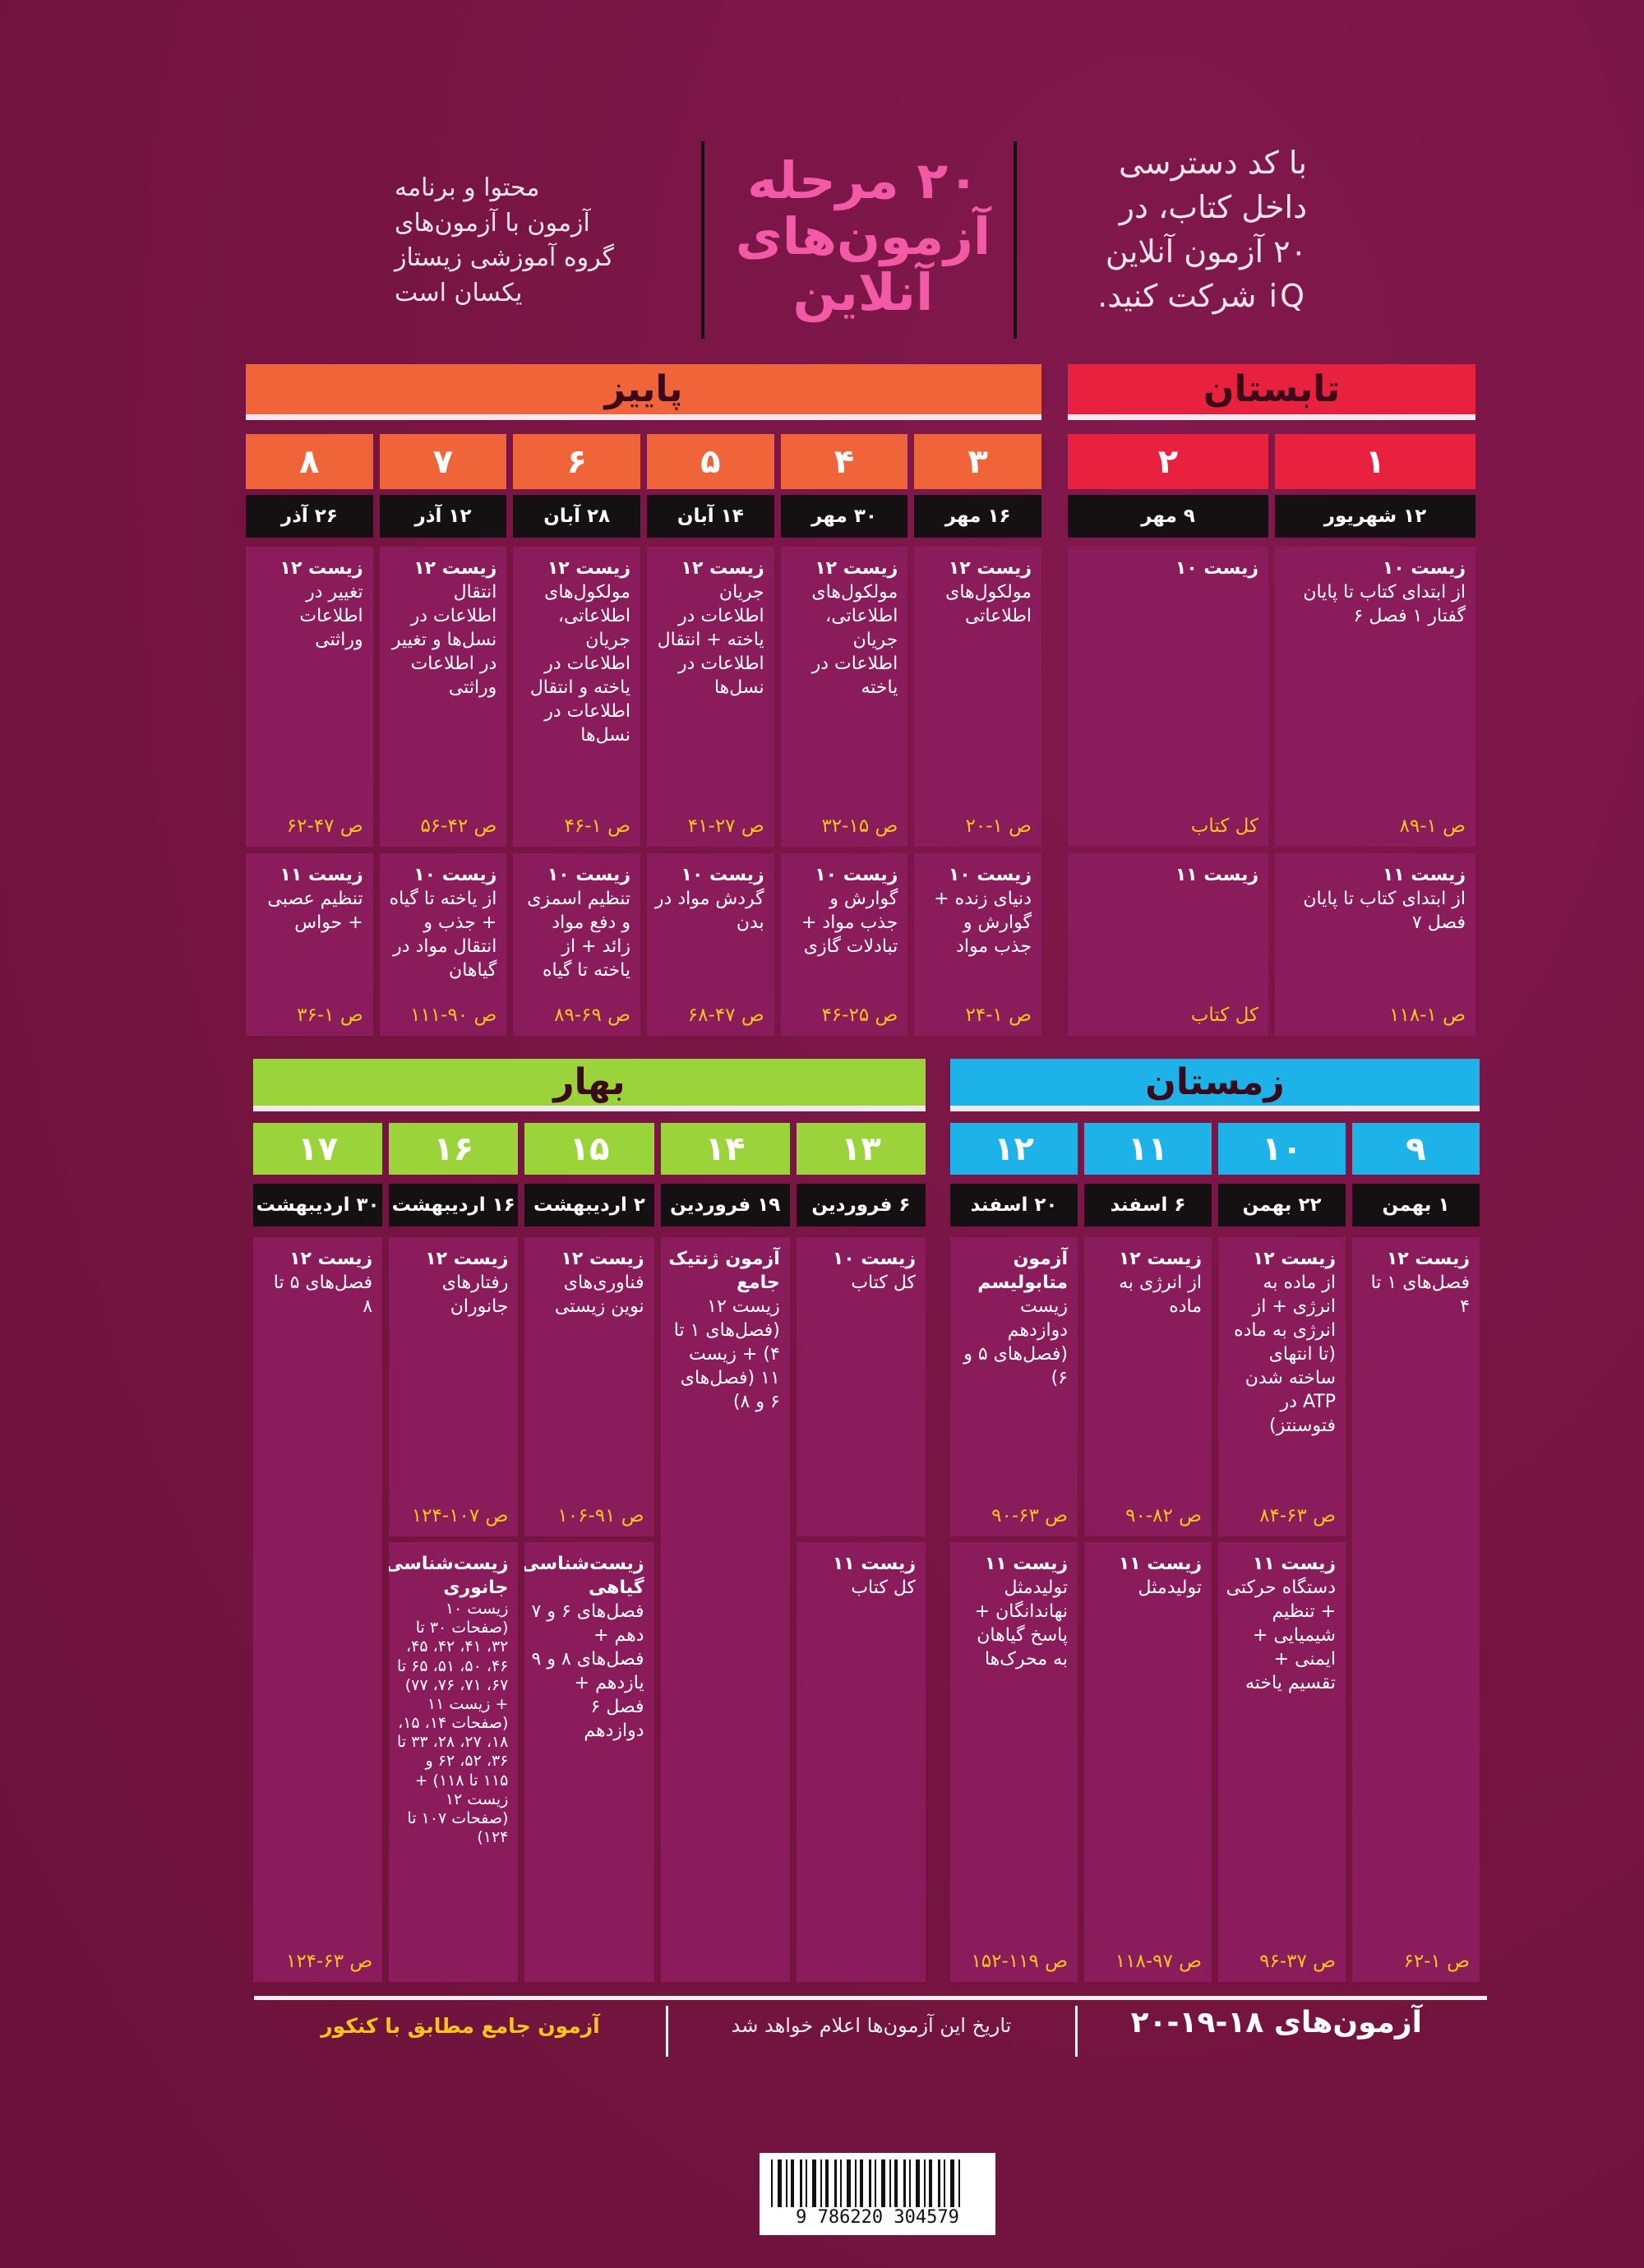 Image resolution: width=1644 pixels, height=2268 pixels. I want to click on exam-pages: کل کتاب, so click(1224, 1015).